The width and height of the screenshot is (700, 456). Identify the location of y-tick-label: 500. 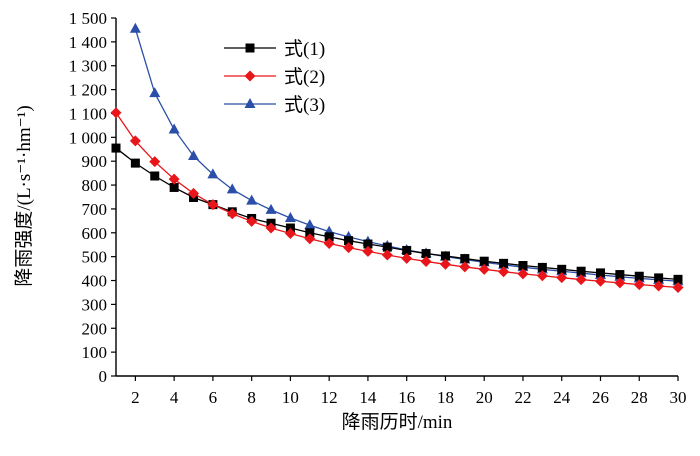
(95, 257).